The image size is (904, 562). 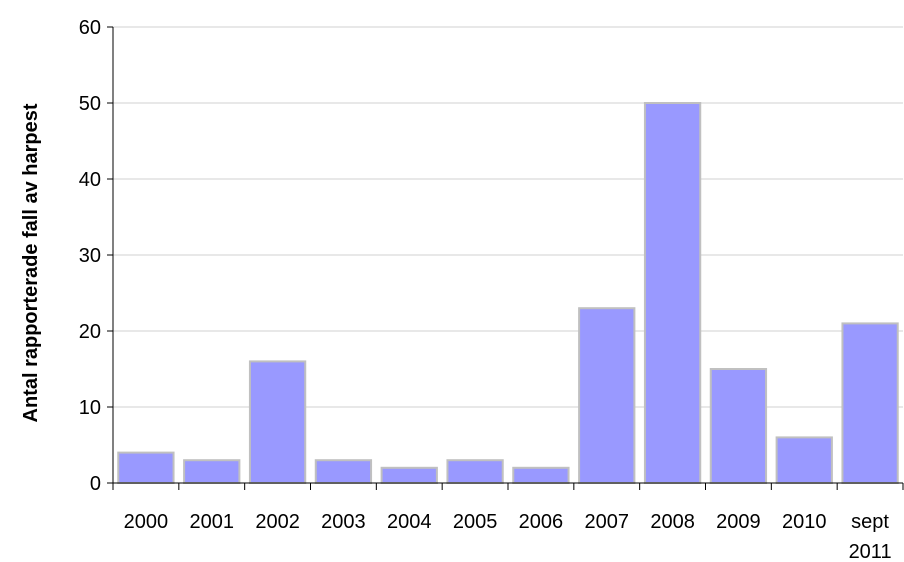 I want to click on x-tick-label: 2004, so click(x=409, y=522).